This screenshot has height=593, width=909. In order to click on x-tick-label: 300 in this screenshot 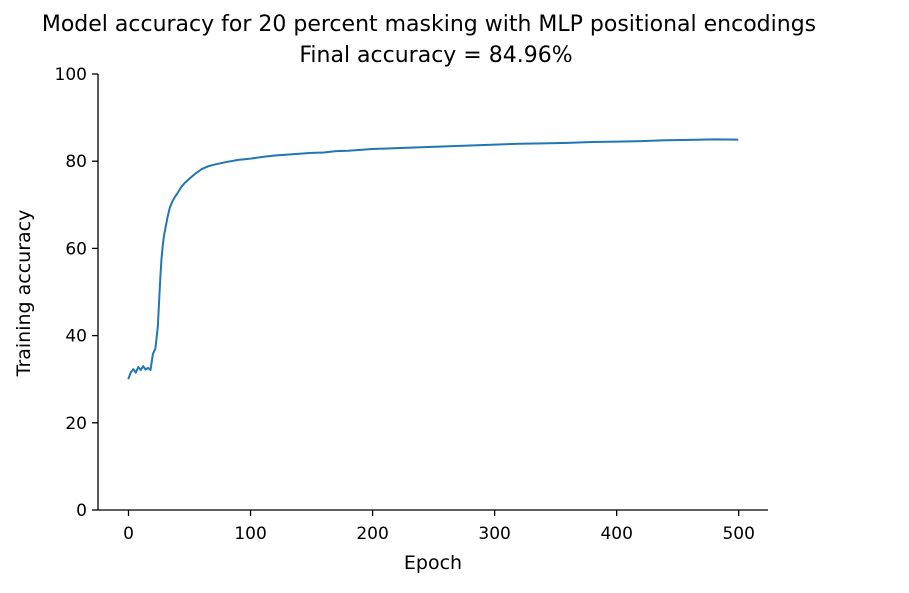, I will do `click(494, 534)`.